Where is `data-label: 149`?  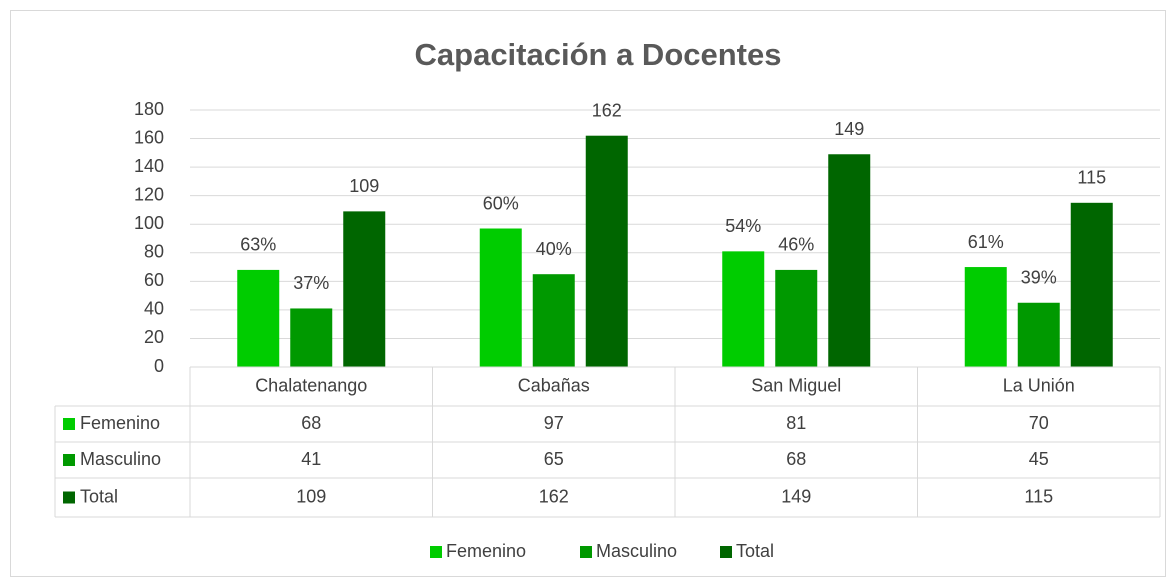
data-label: 149 is located at coordinates (849, 129).